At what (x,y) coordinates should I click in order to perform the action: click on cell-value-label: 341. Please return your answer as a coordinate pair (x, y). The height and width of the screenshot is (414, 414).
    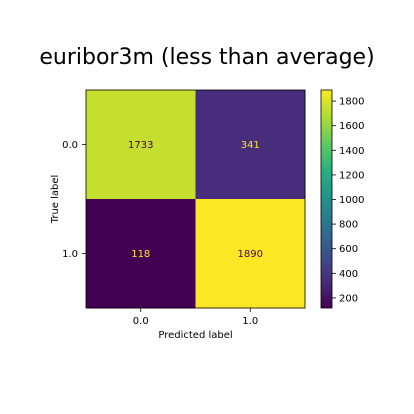
    Looking at the image, I should click on (250, 145).